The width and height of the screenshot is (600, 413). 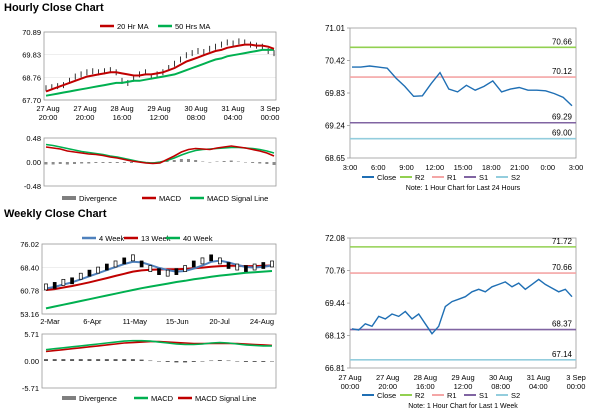 What do you see at coordinates (335, 61) in the screenshot?
I see `hourly-pivot-ytick: 70.42` at bounding box center [335, 61].